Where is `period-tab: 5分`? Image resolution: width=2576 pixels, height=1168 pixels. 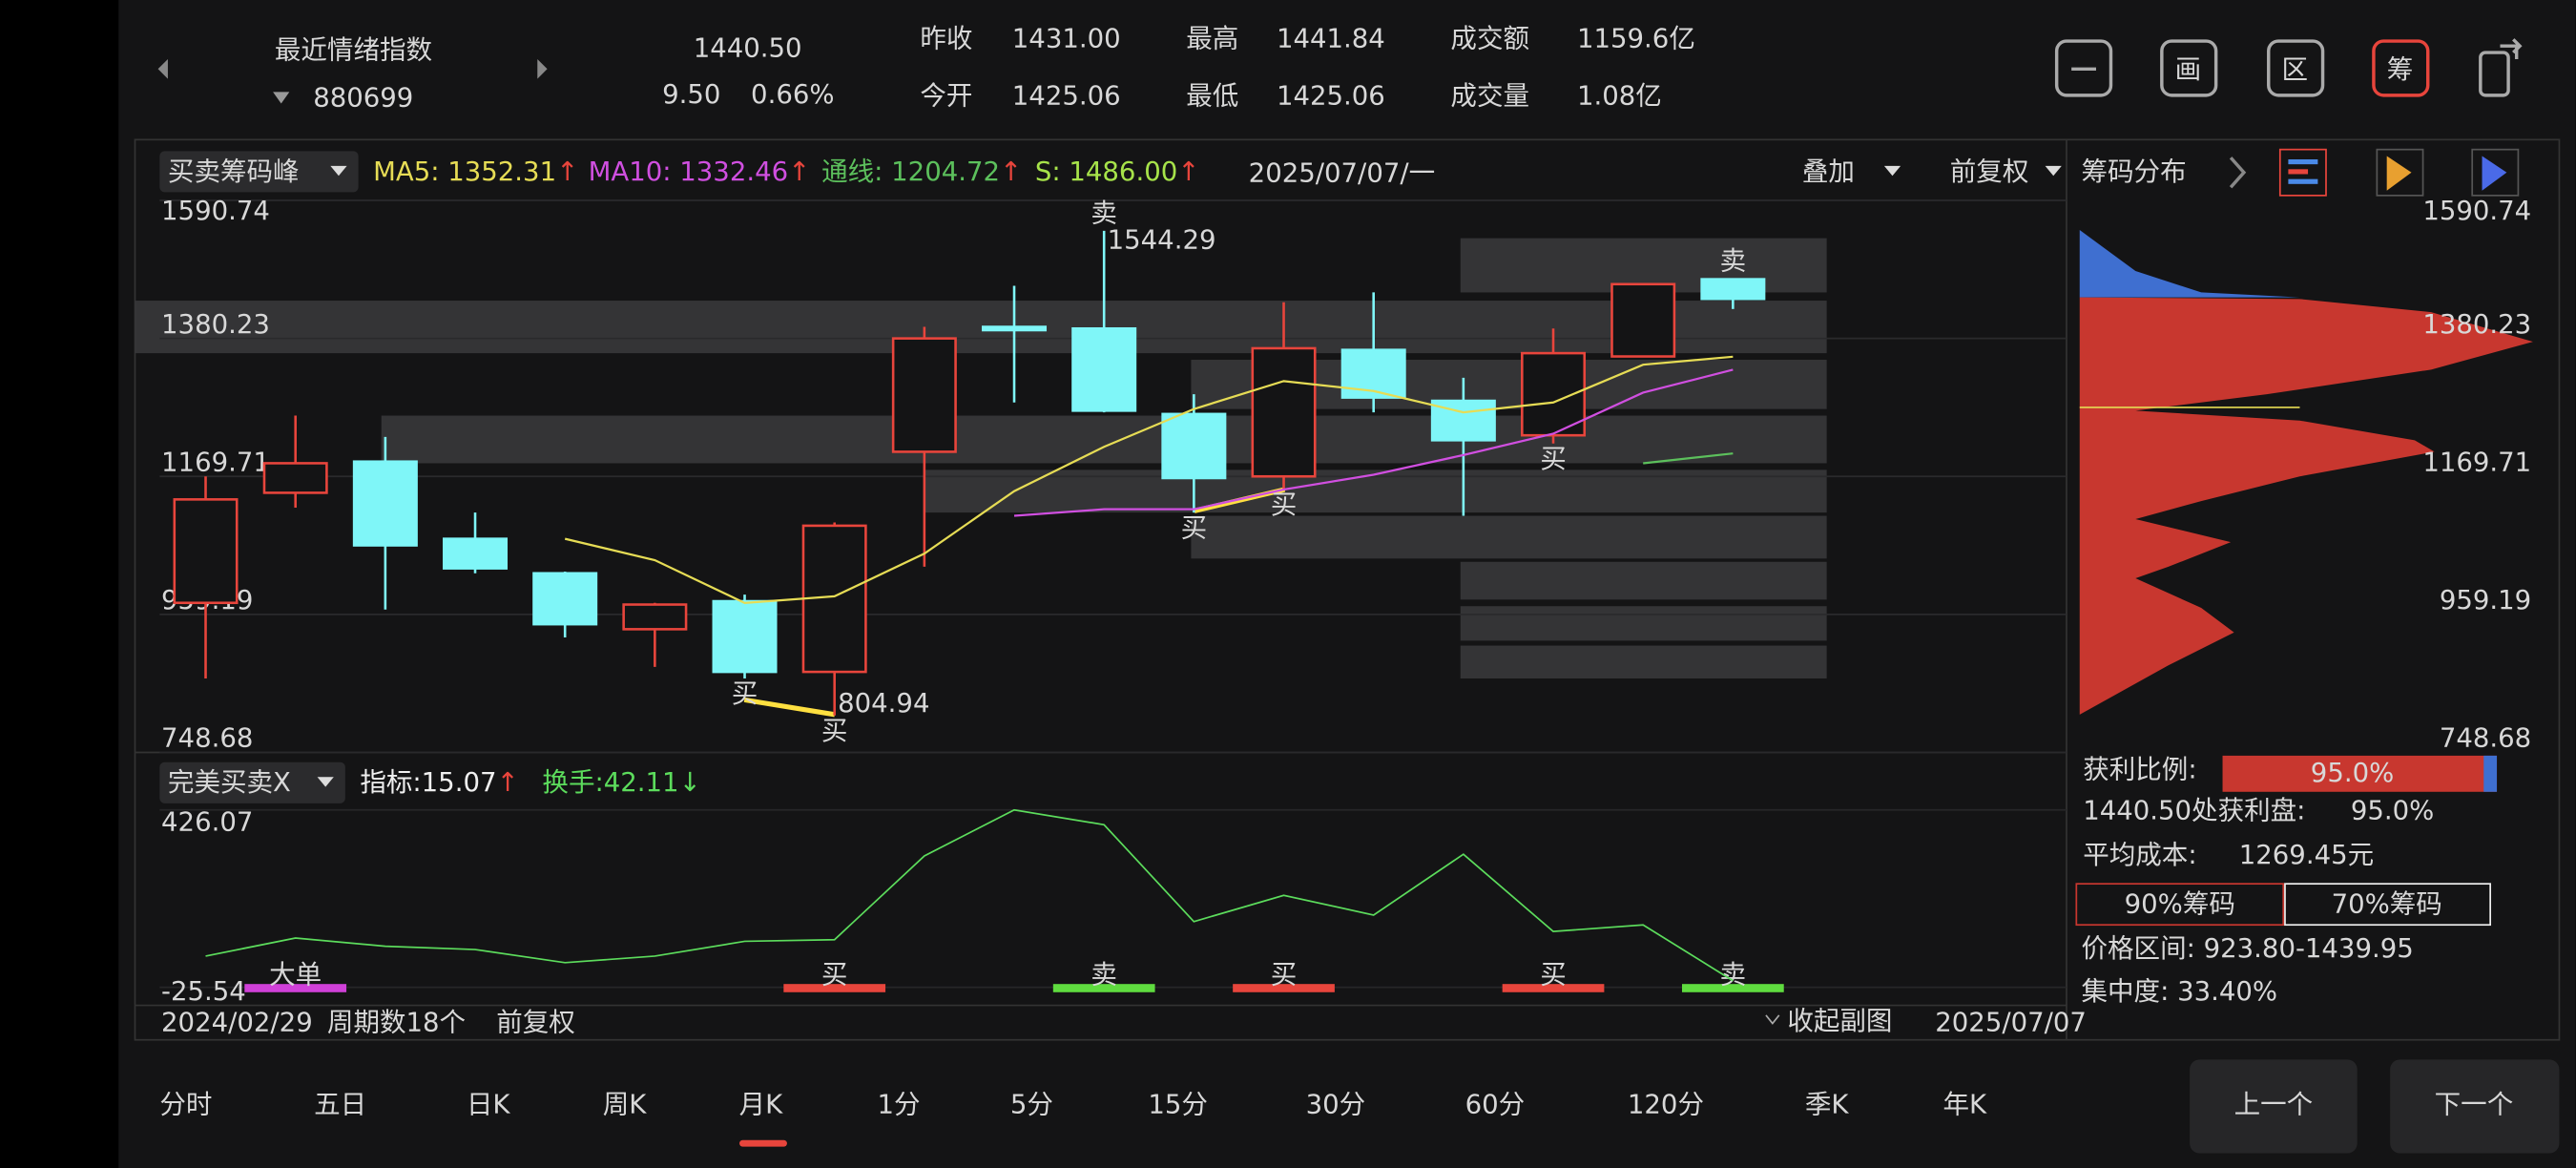 period-tab: 5分 is located at coordinates (1031, 1105).